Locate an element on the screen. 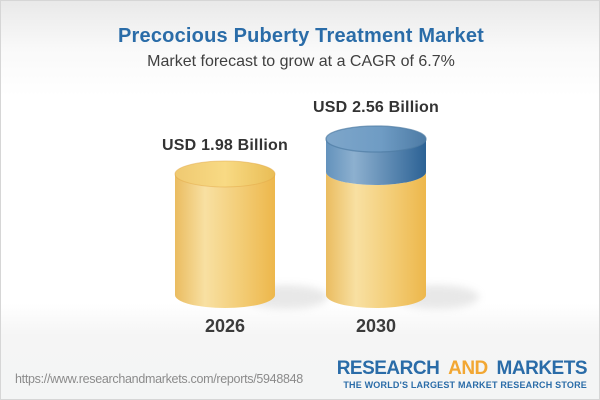  logo-wordmark: RESEARCH AND MARKETS is located at coordinates (462, 368).